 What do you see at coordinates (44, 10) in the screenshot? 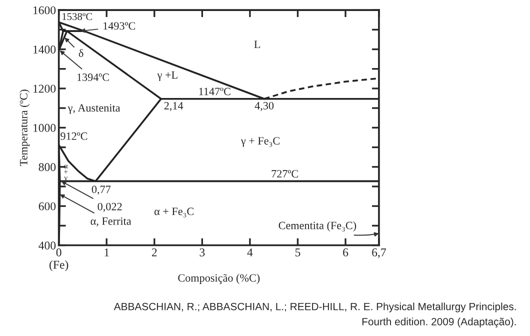
I see `y-tick-label: 1600` at bounding box center [44, 10].